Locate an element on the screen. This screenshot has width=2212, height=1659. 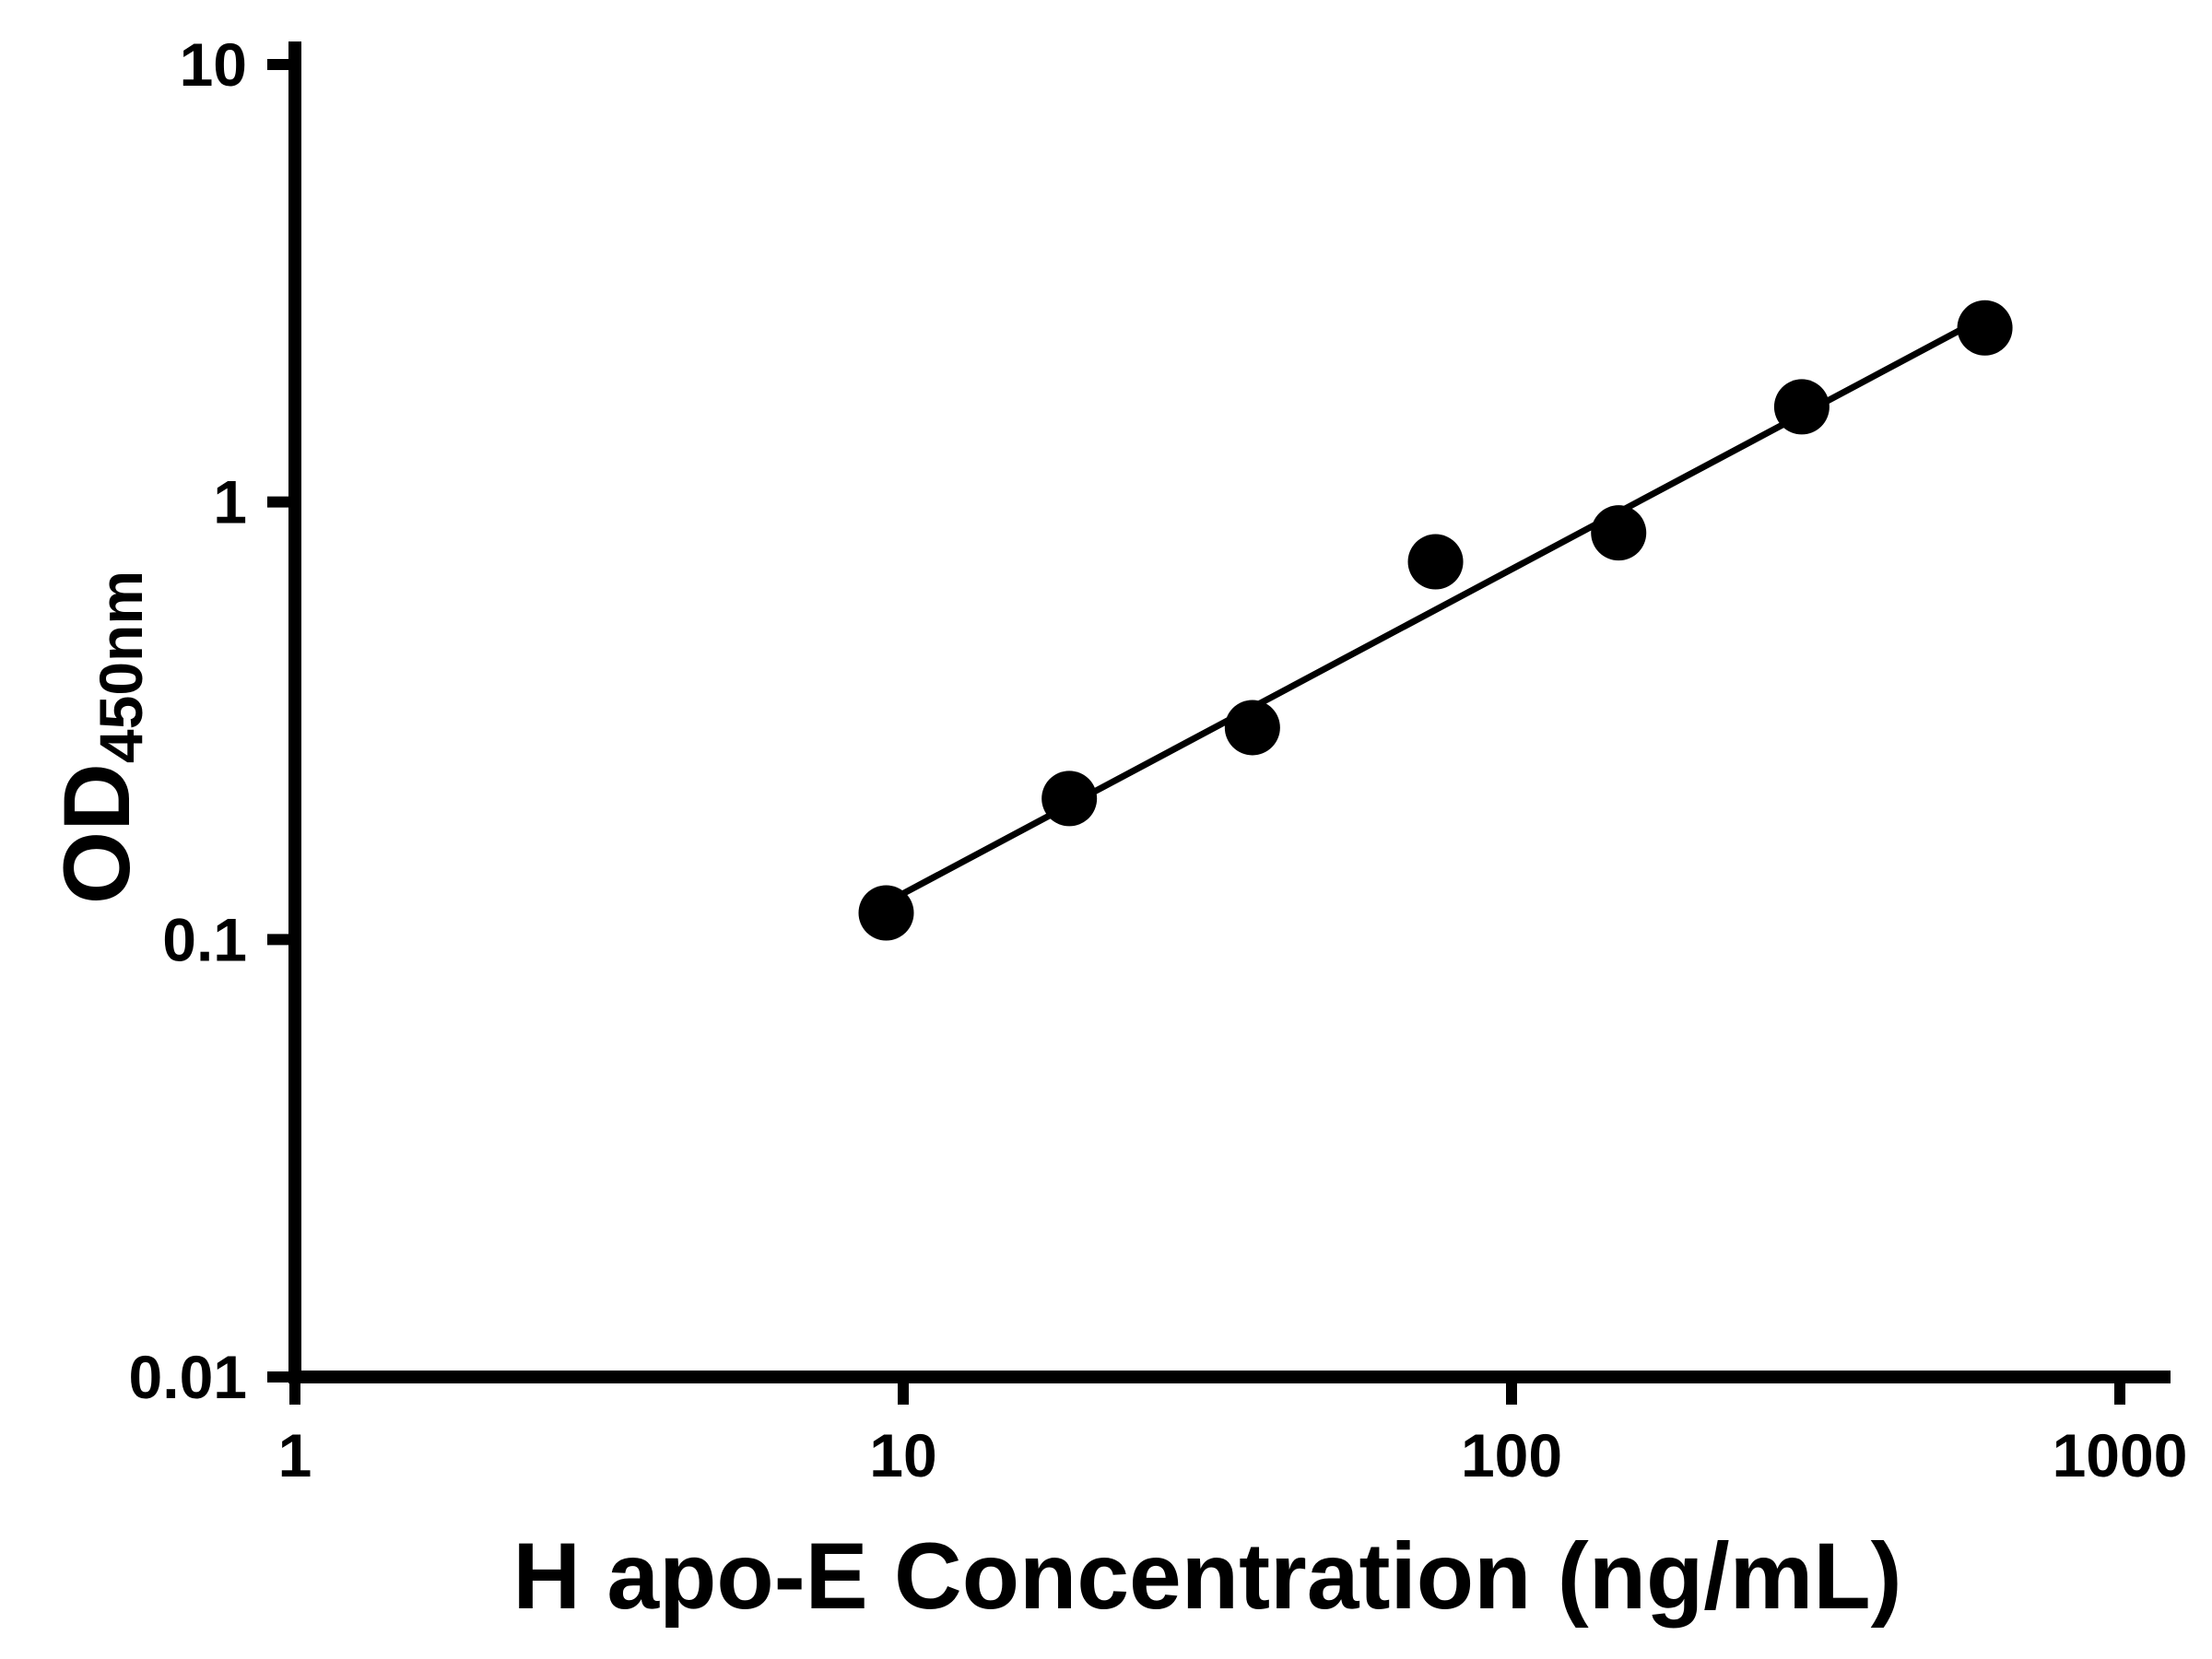
y-tick-label: 0.01 is located at coordinates (188, 1377).